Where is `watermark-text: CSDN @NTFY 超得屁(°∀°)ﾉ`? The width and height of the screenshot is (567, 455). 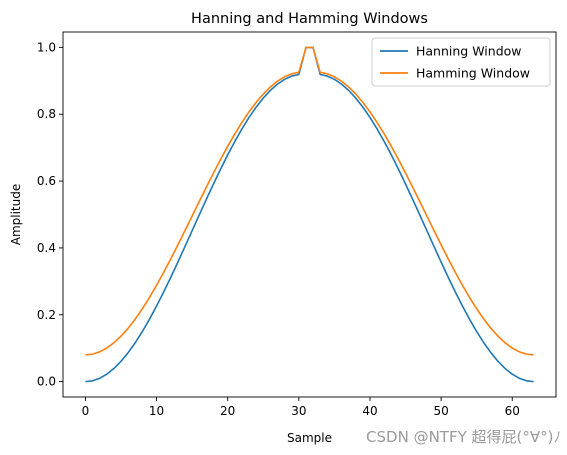 watermark-text: CSDN @NTFY 超得屁(°∀°)ﾉ is located at coordinates (463, 437).